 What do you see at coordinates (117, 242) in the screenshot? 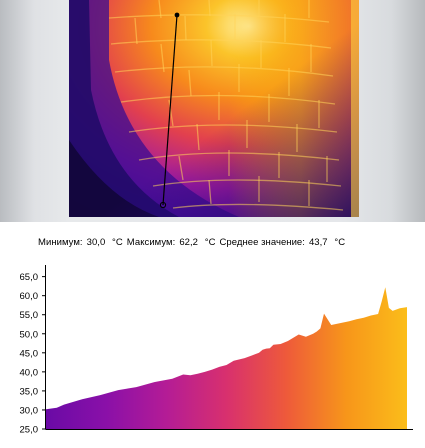
I see `min-unit: °C` at bounding box center [117, 242].